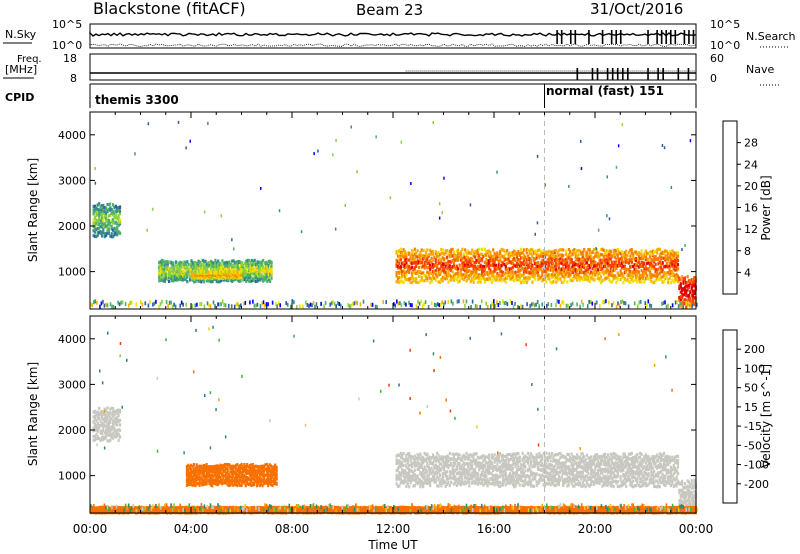  I want to click on nsky-search-lines, so click(393, 38).